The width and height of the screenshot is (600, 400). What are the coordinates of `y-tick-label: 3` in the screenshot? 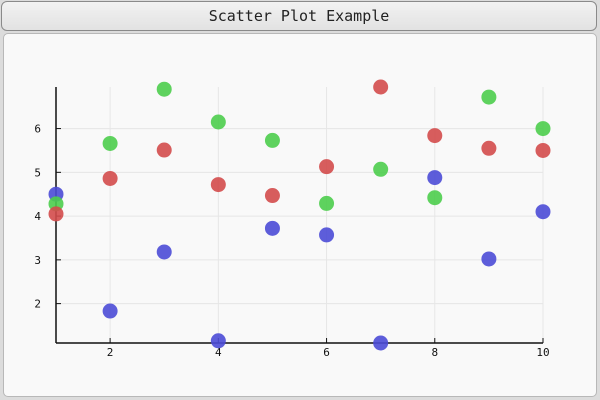 It's located at (37, 260).